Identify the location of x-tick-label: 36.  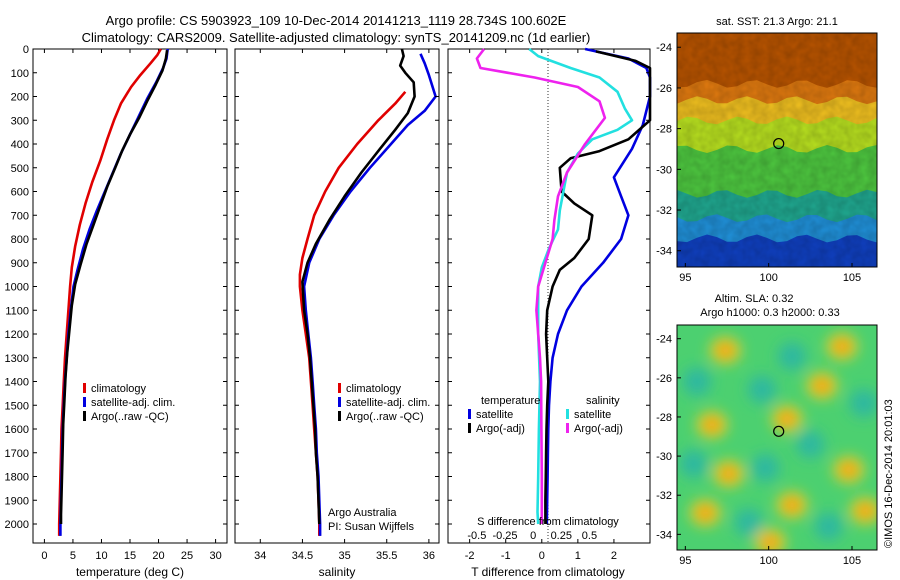
(429, 556).